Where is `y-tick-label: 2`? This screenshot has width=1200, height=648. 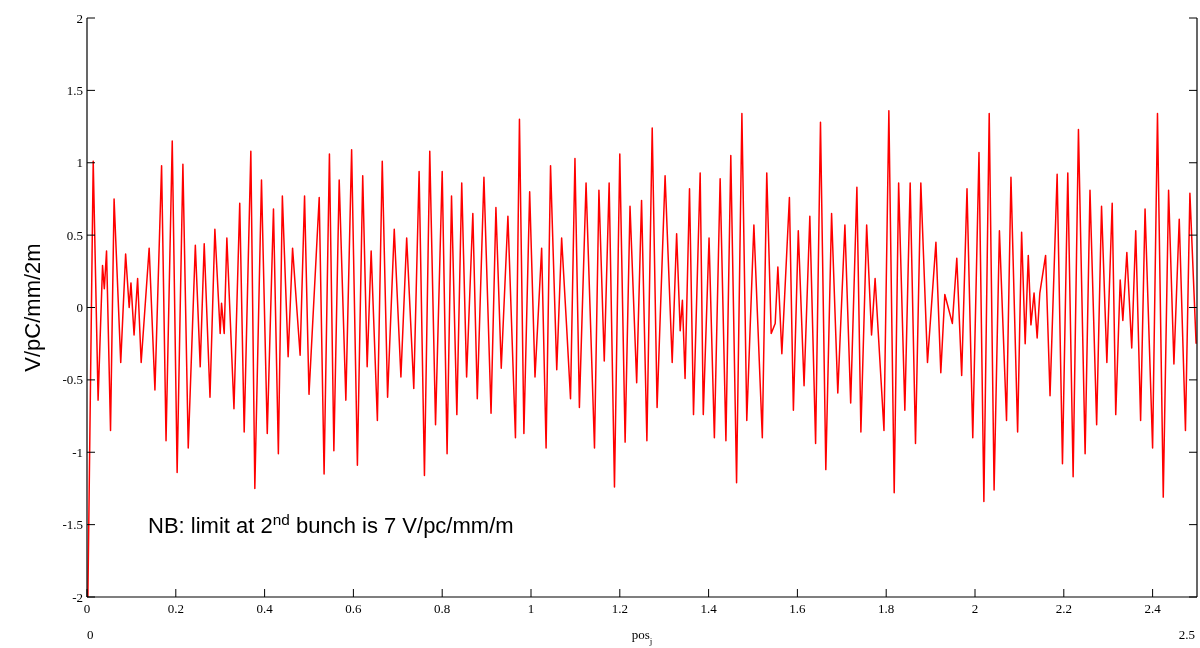 y-tick-label: 2 is located at coordinates (79, 18).